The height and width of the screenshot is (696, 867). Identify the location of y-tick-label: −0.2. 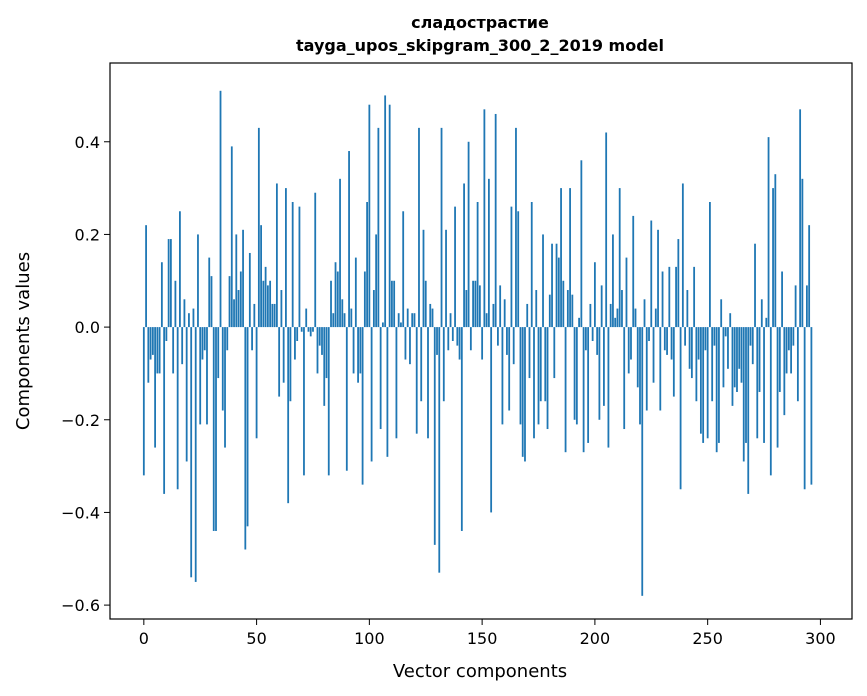
(80, 420).